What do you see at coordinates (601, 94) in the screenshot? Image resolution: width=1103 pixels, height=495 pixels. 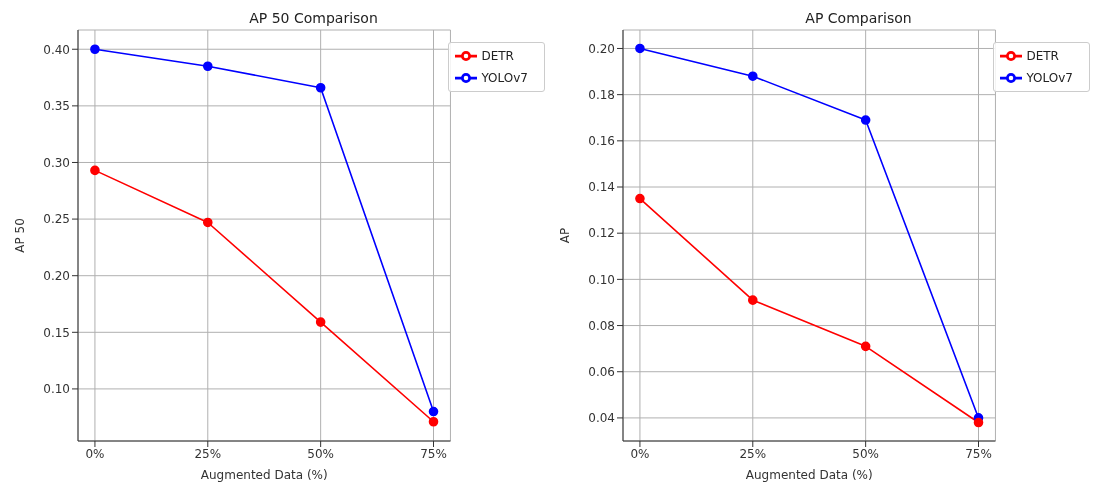 I see `y-tick-label: 0.18` at bounding box center [601, 94].